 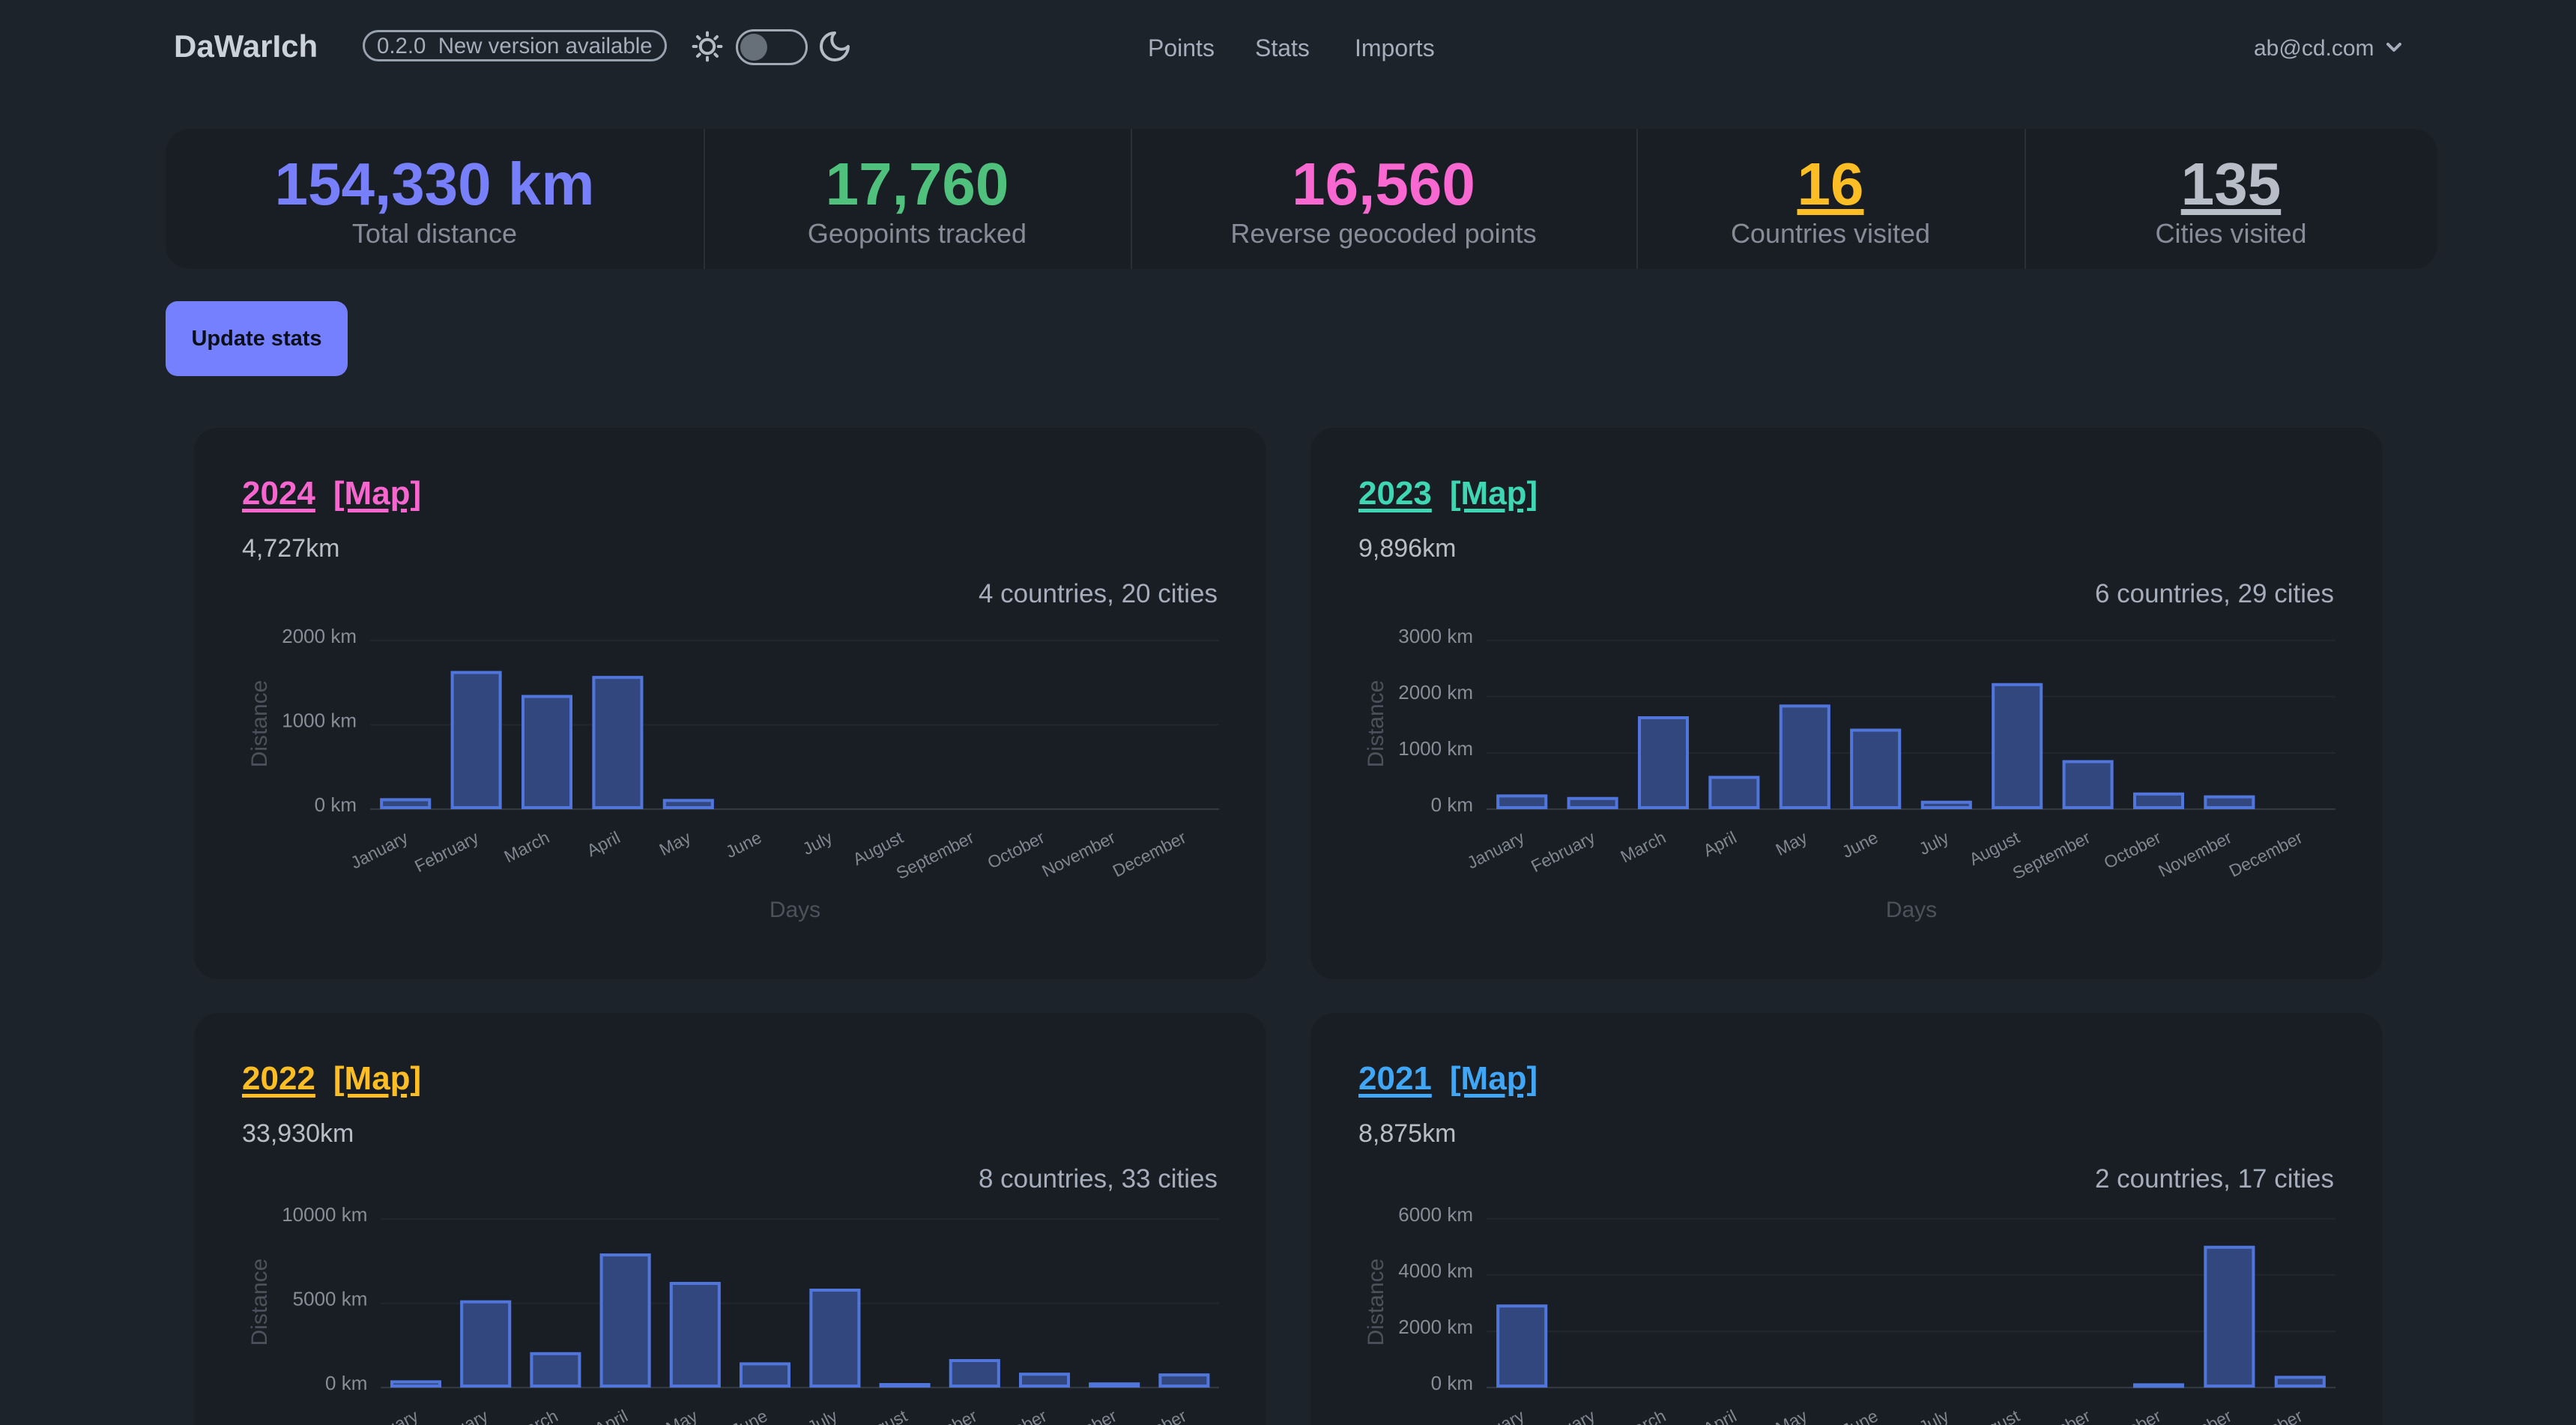 I want to click on svg-text: 5000 km, so click(x=330, y=1298).